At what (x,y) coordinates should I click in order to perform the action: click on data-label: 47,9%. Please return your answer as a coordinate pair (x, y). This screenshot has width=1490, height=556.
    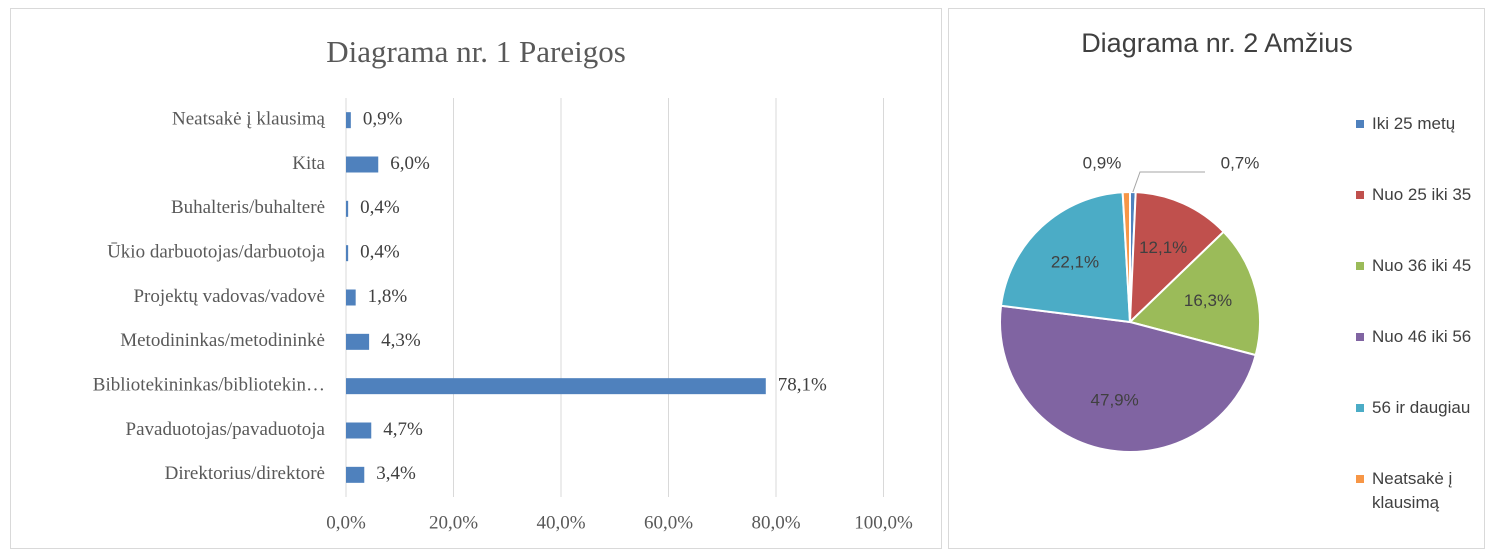
    Looking at the image, I should click on (1115, 400).